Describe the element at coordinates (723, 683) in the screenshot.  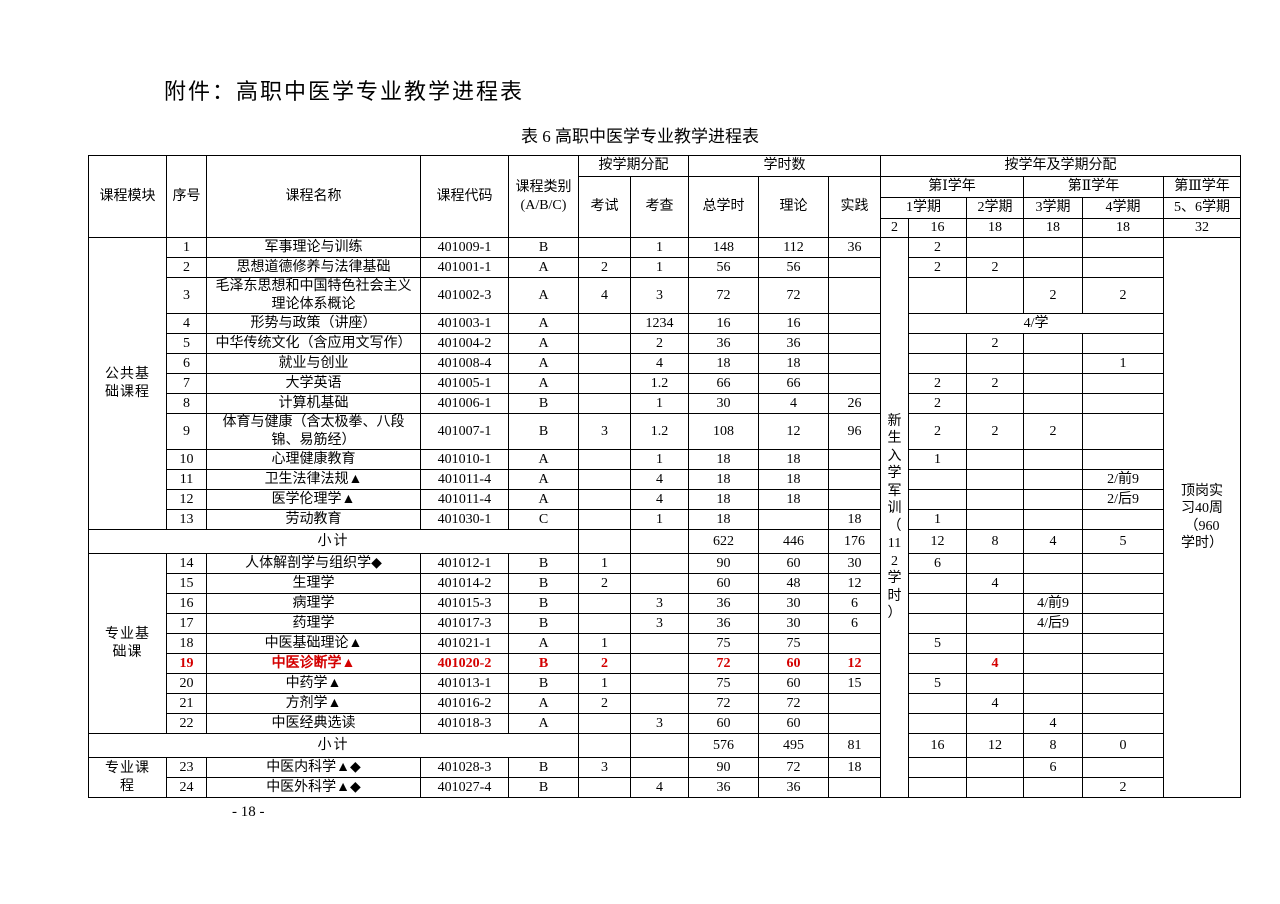
I see `cell: 75` at that location.